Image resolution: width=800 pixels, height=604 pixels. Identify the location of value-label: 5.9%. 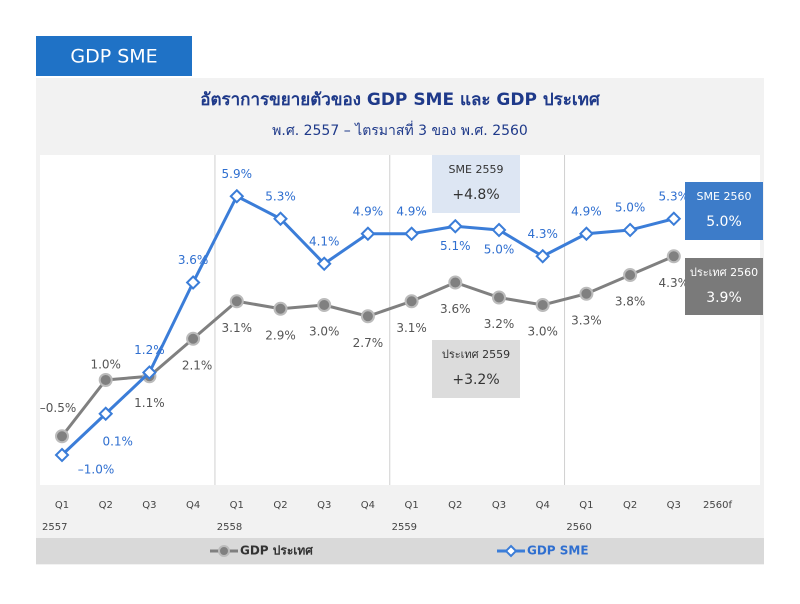
(237, 174).